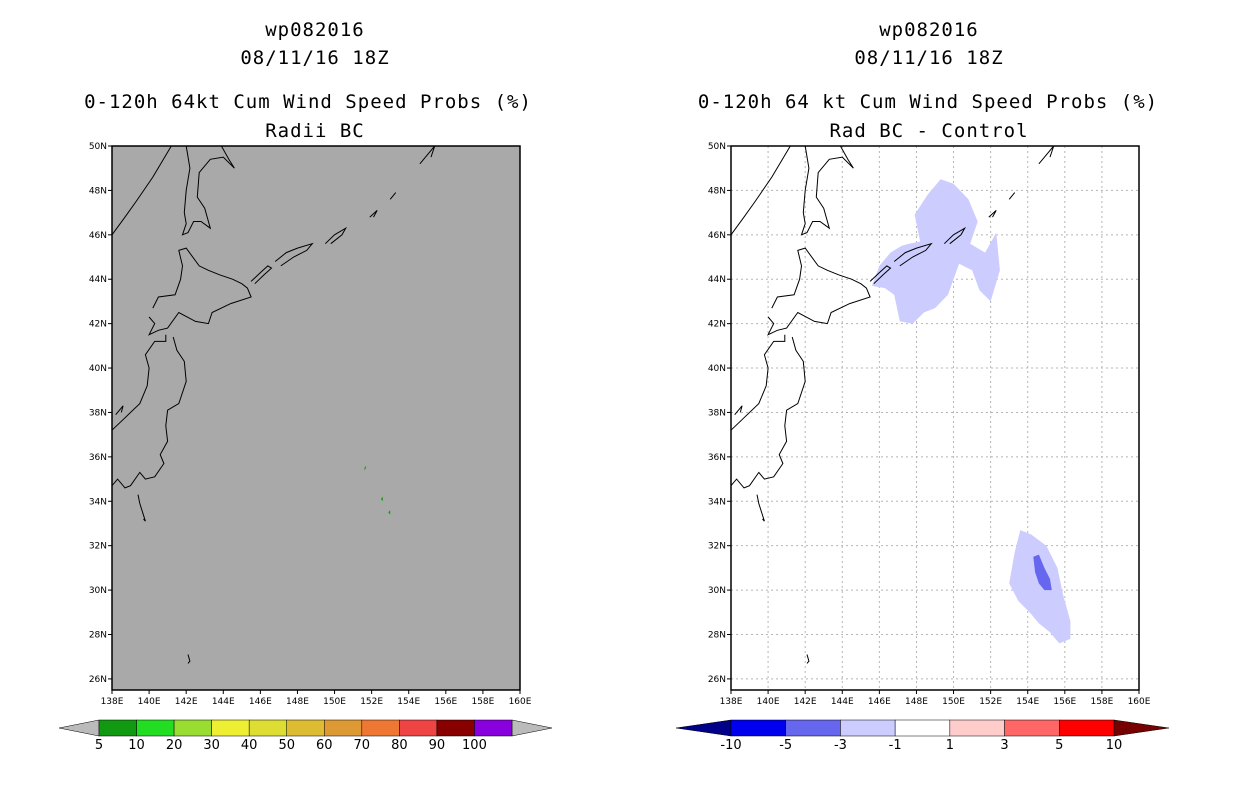 This screenshot has height=800, width=1236. I want to click on lon-tick-label: 140E, so click(768, 702).